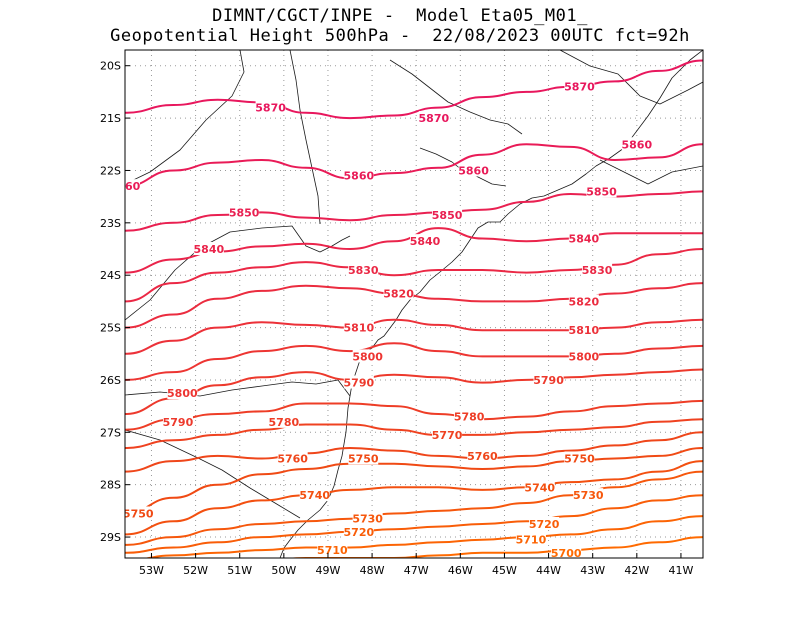 The image size is (800, 618). What do you see at coordinates (151, 570) in the screenshot?
I see `lon-tick-label: 53W` at bounding box center [151, 570].